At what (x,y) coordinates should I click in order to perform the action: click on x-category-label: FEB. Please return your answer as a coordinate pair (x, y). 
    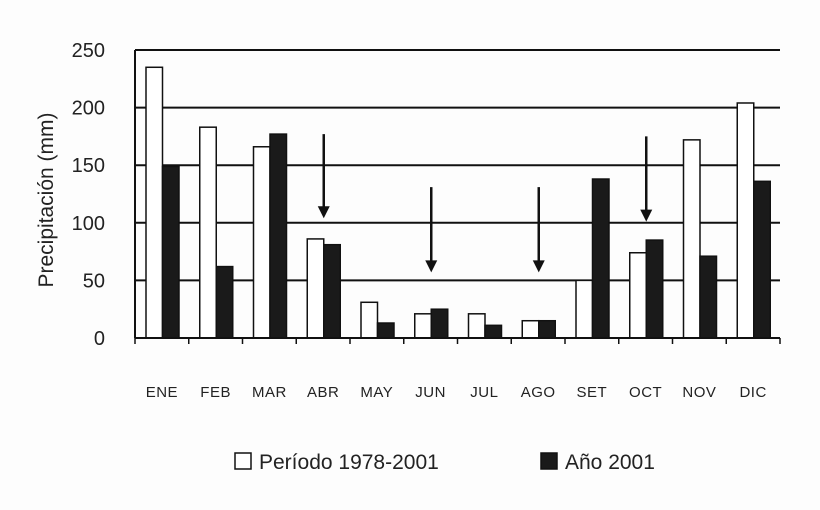
    Looking at the image, I should click on (215, 392).